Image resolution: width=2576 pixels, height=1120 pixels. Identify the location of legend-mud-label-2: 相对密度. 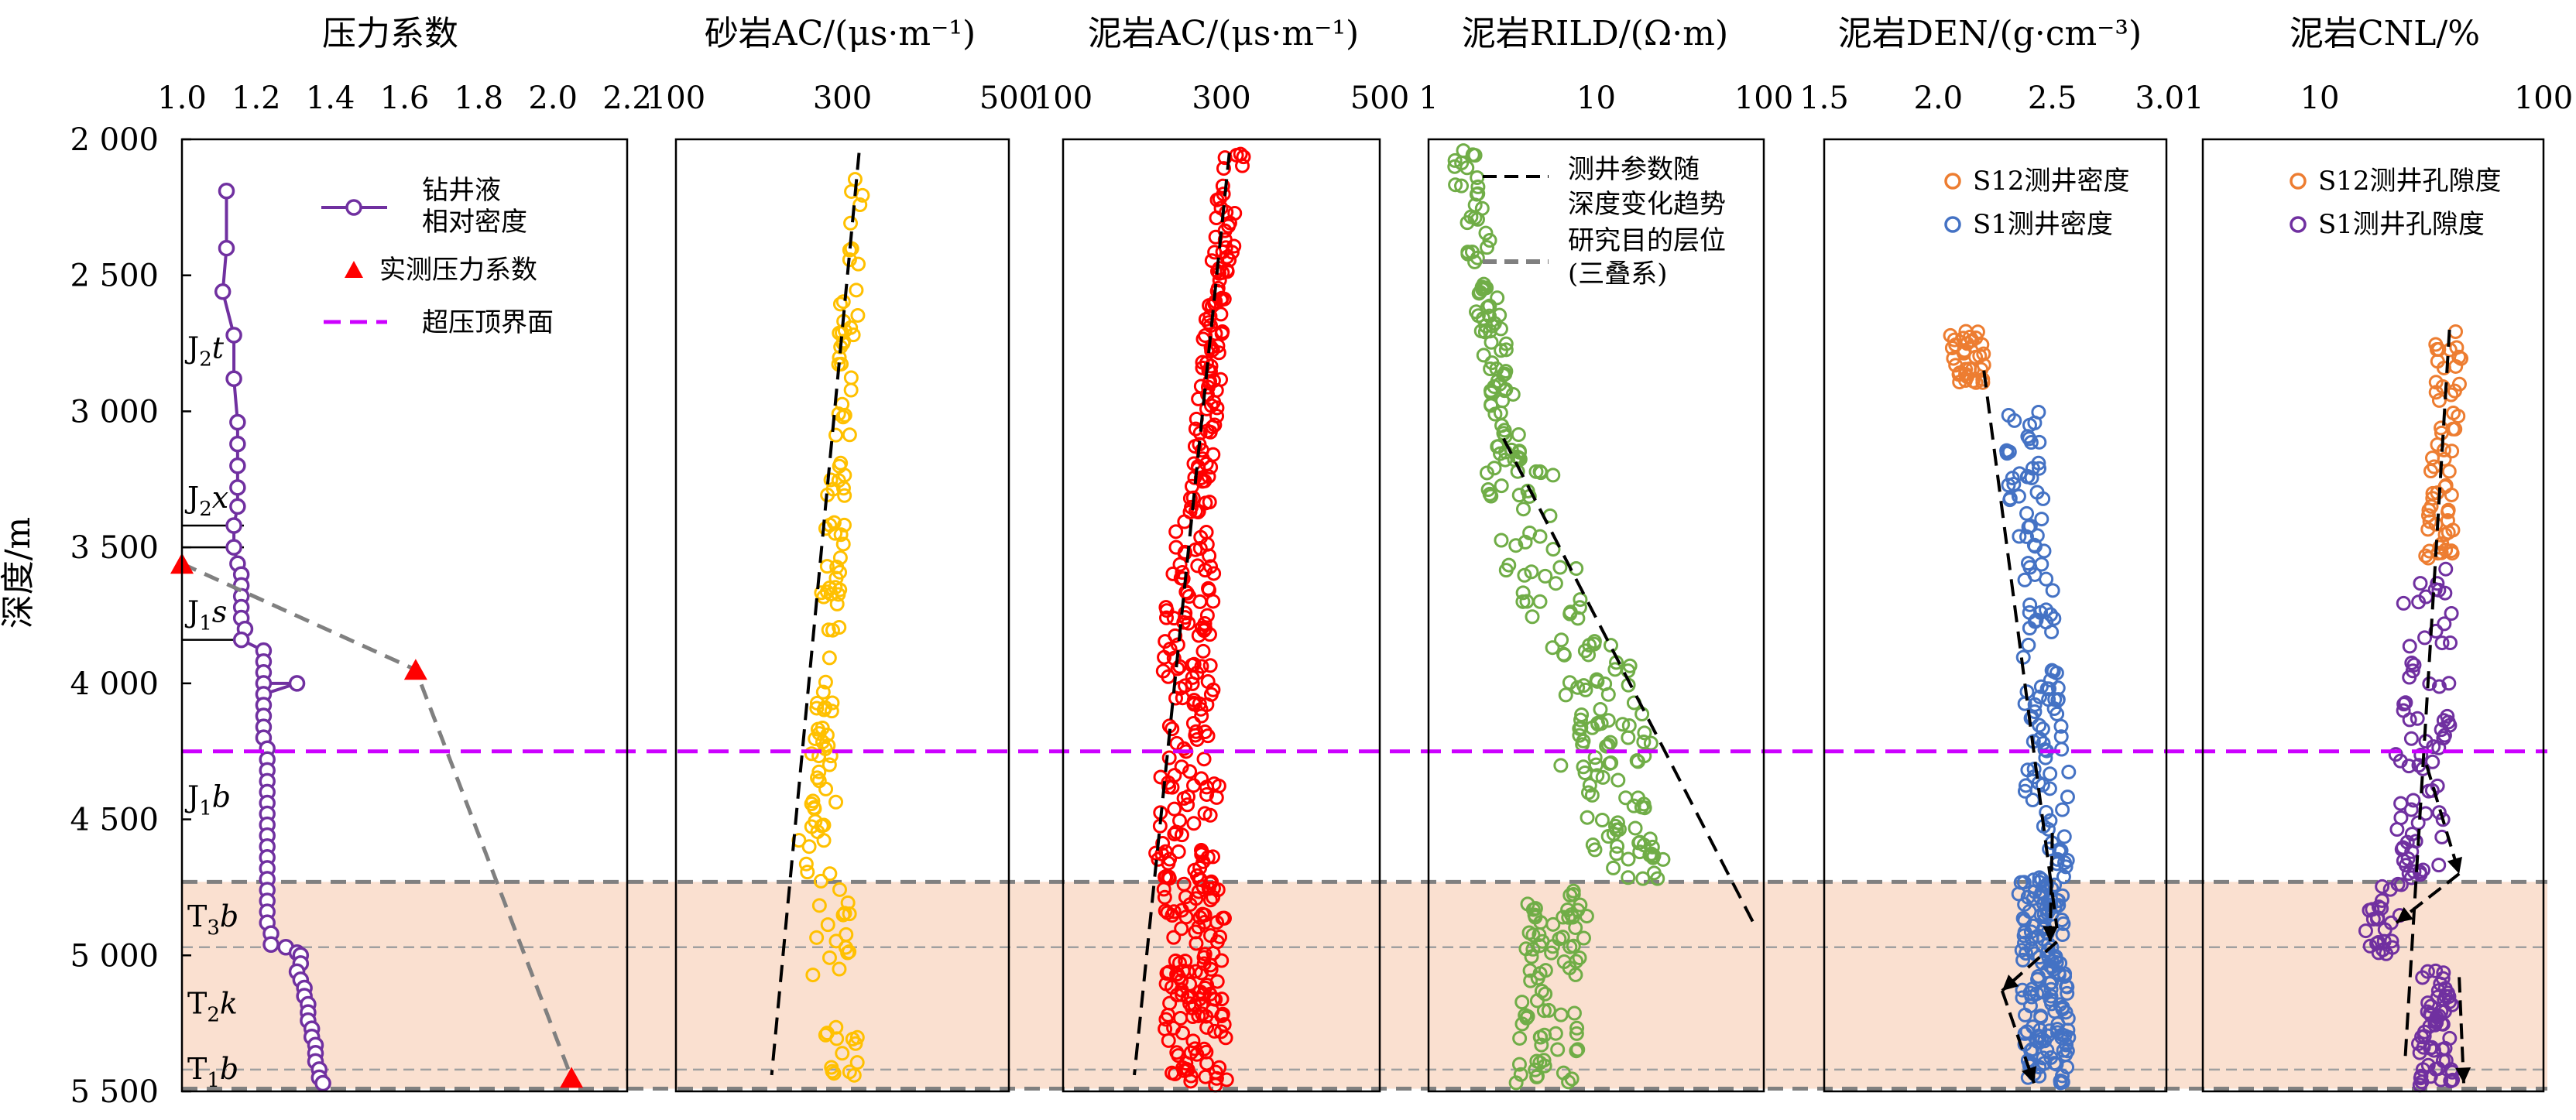
(474, 222).